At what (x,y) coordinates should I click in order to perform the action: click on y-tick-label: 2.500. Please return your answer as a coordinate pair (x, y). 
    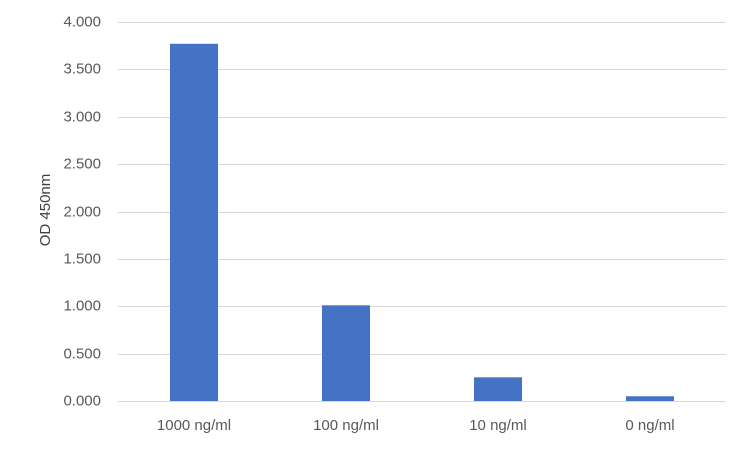
    Looking at the image, I should click on (82, 163).